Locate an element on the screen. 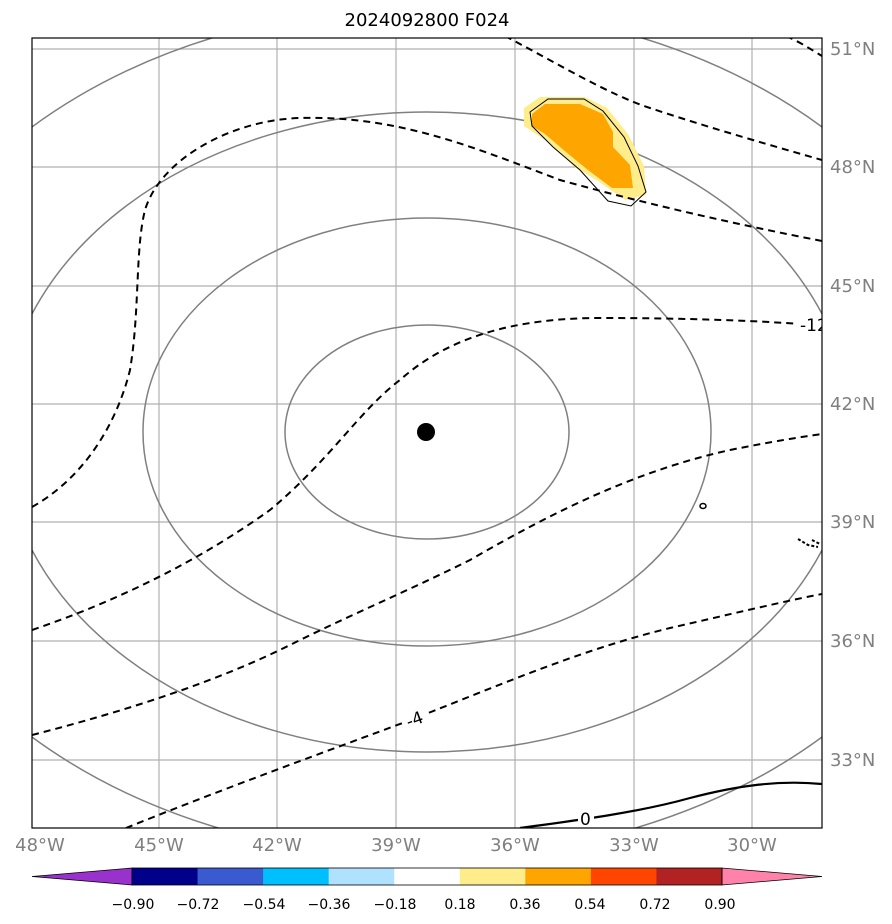 This screenshot has height=924, width=892. contour-label-minus12: -12 is located at coordinates (814, 326).